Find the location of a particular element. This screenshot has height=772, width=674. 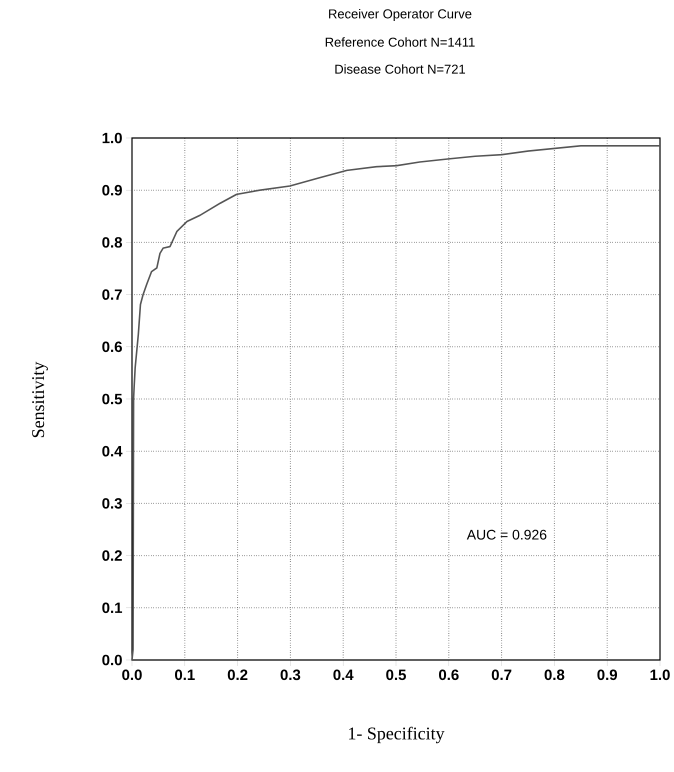

y-tick-label: 0.5 is located at coordinates (112, 399).